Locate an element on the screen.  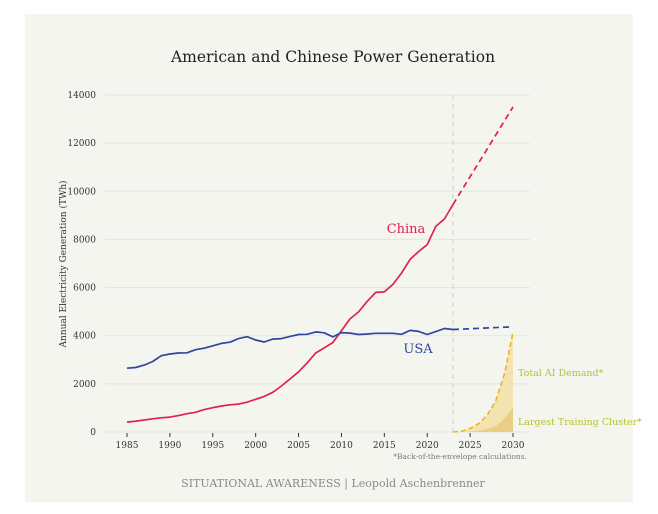
y-tick-label: 8000 is located at coordinates (84, 240).